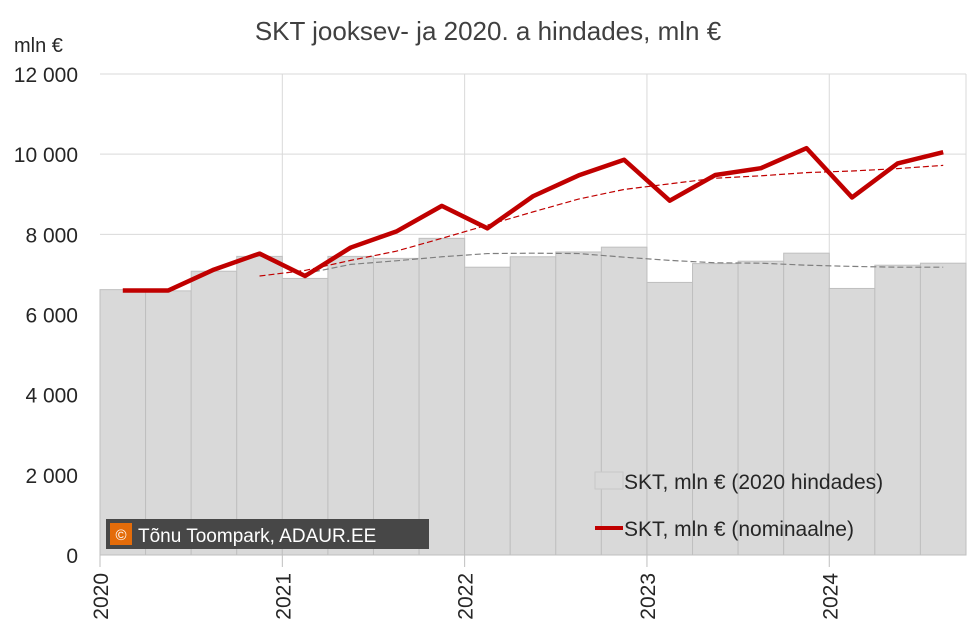  What do you see at coordinates (488, 31) in the screenshot?
I see `chart-title: SKT jooksev- ja 2020. a hindades, mln €` at bounding box center [488, 31].